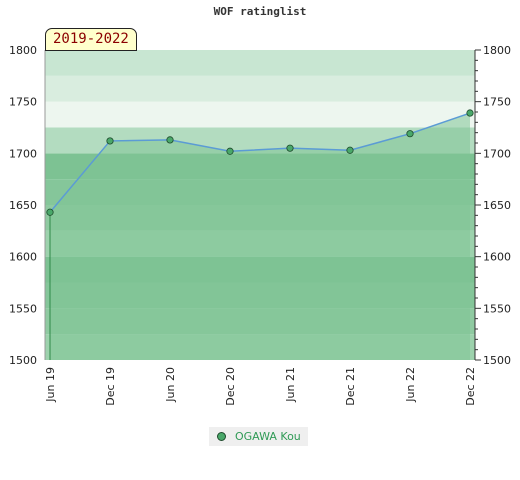  I want to click on legend-marker-icon, so click(221, 436).